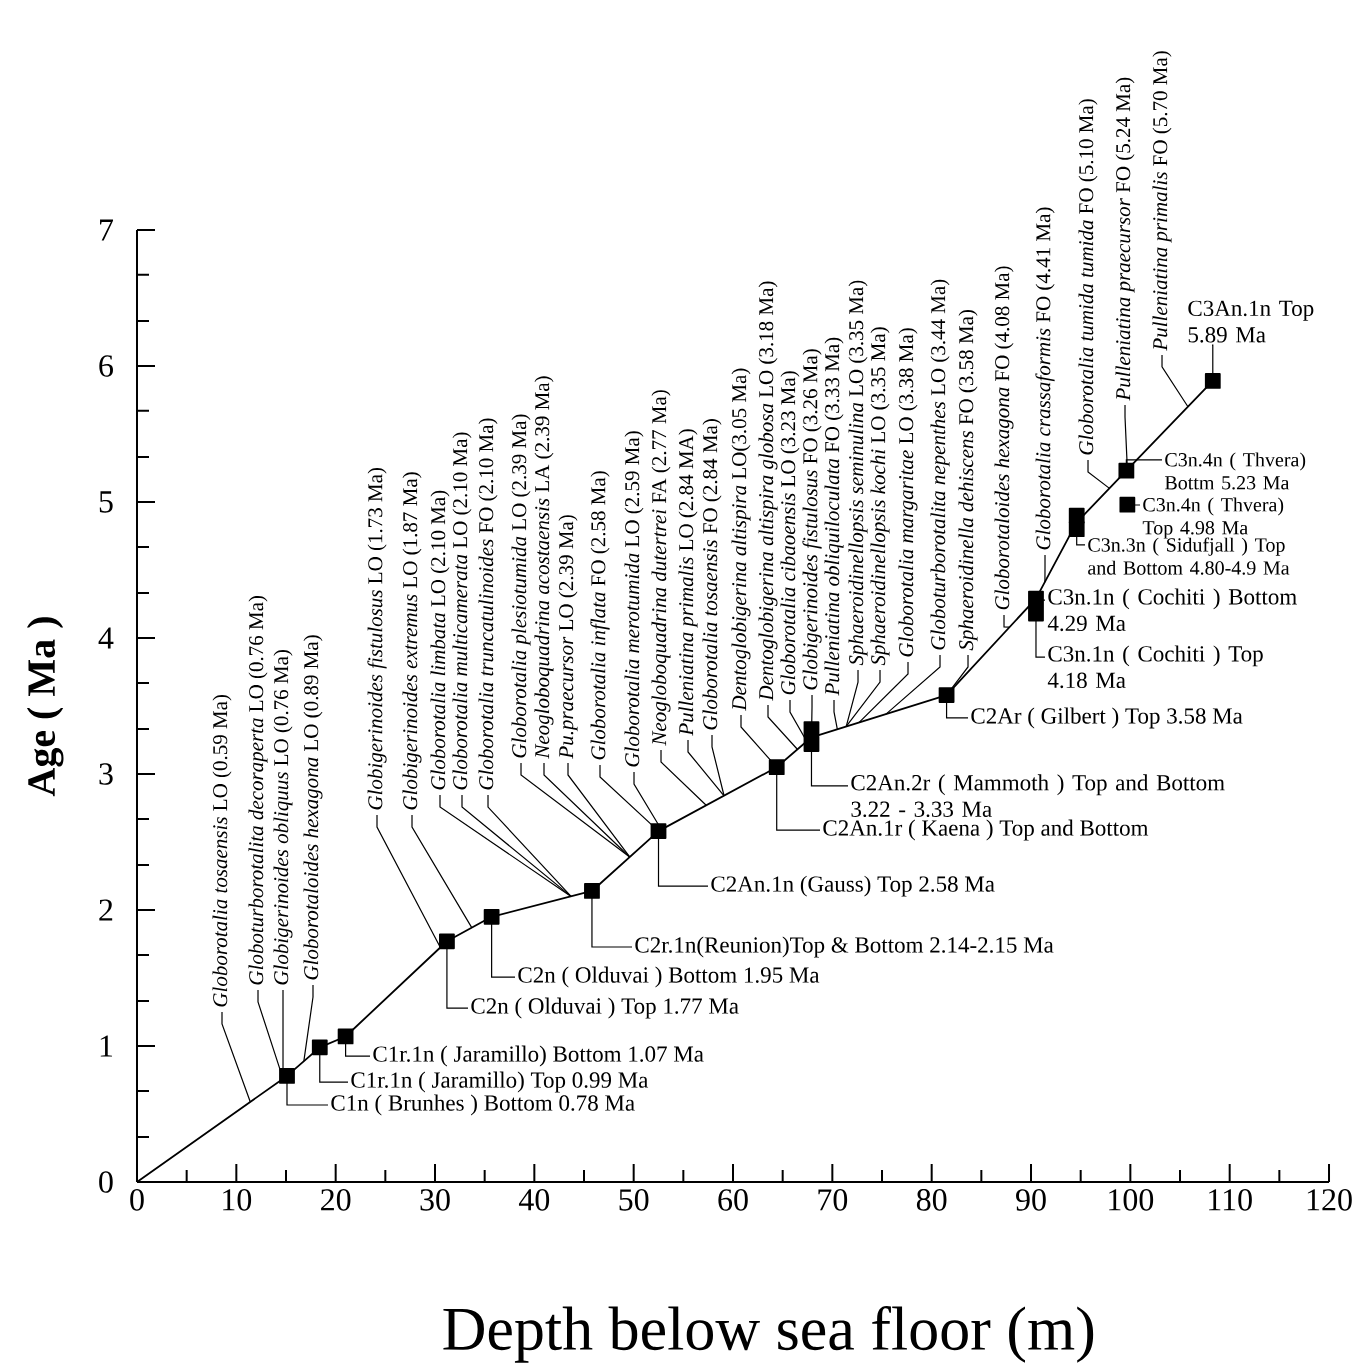 The height and width of the screenshot is (1363, 1359). I want to click on annotation: Pu.praecursor LO (2.39 Ma), so click(568, 637).